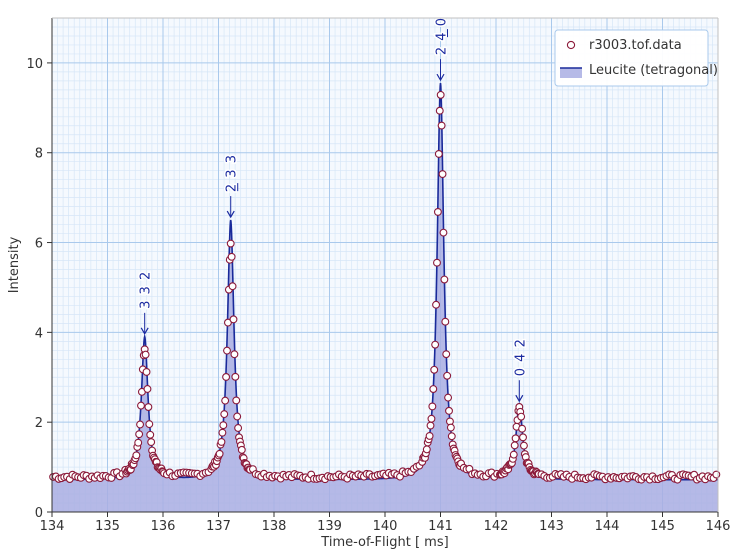 Image resolution: width=740 pixels, height=555 pixels. I want to click on hkl-annotation: 2 4 0, so click(442, 49).